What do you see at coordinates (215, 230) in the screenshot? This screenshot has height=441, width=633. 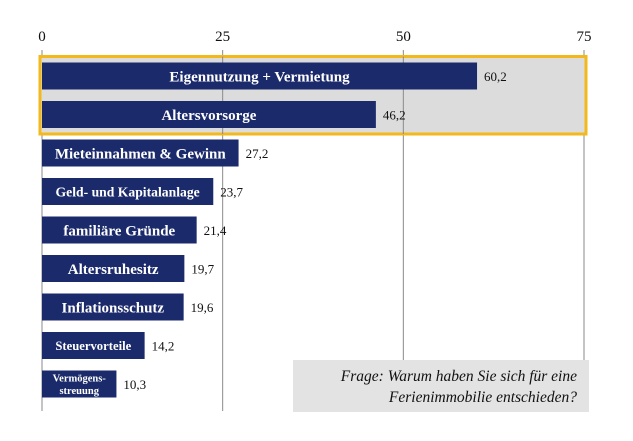 I see `value-label: 21,4` at bounding box center [215, 230].